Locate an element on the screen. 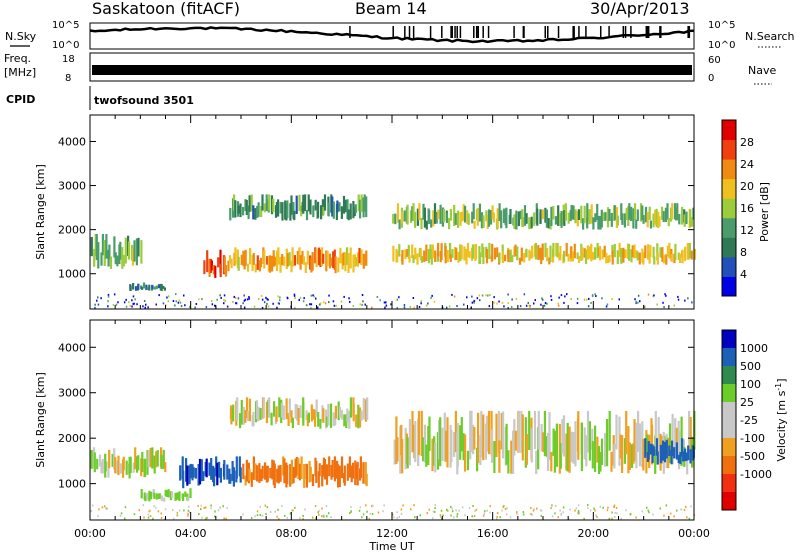  power-colorbar-swatch is located at coordinates (729, 208).